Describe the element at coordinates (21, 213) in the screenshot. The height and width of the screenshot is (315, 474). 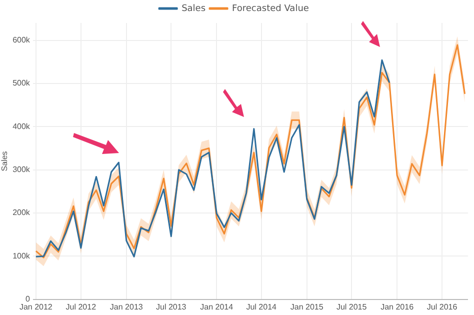
I see `y-tick-label: 200k` at that location.